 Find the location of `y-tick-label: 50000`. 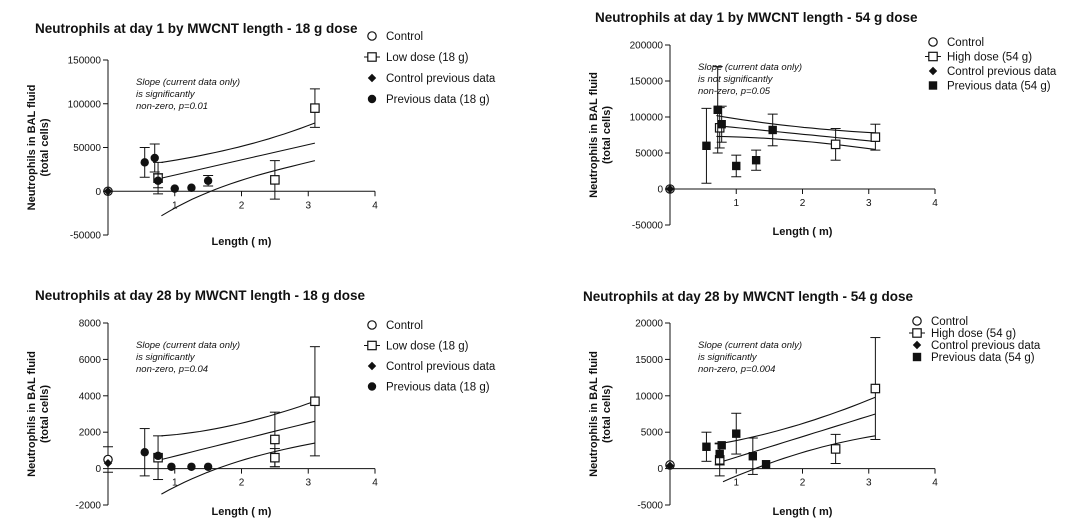

y-tick-label: 50000 is located at coordinates (87, 148).